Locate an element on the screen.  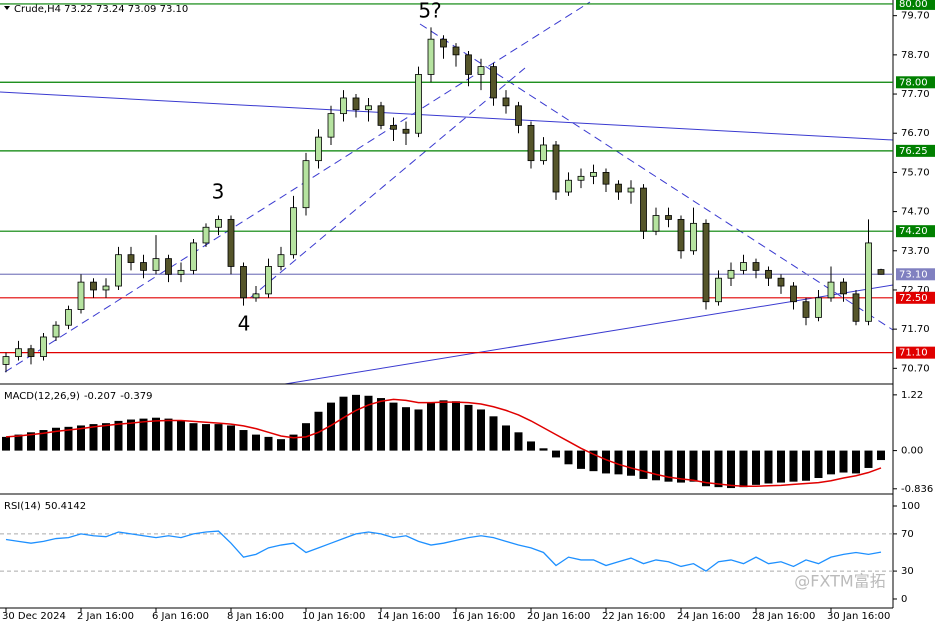
y-tick-label: 75.70 is located at coordinates (915, 172).